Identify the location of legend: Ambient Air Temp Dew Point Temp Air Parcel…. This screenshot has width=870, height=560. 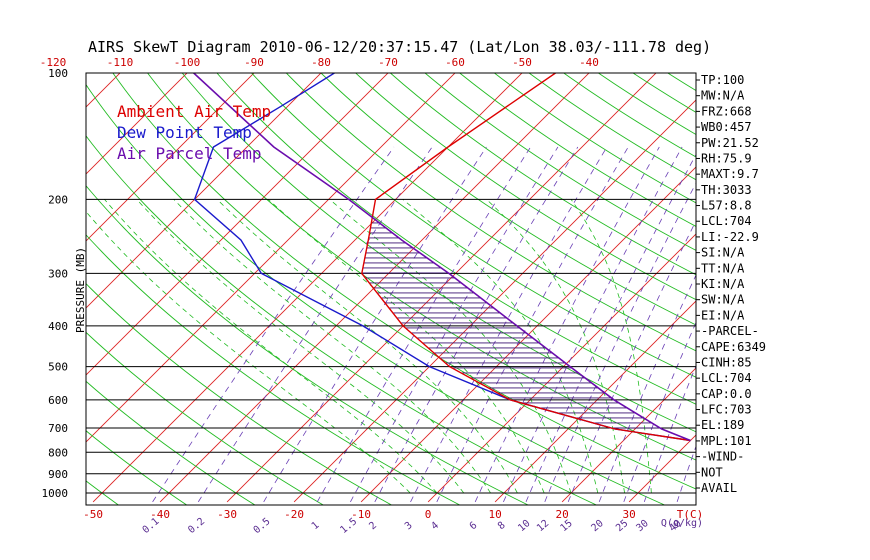
(194, 132).